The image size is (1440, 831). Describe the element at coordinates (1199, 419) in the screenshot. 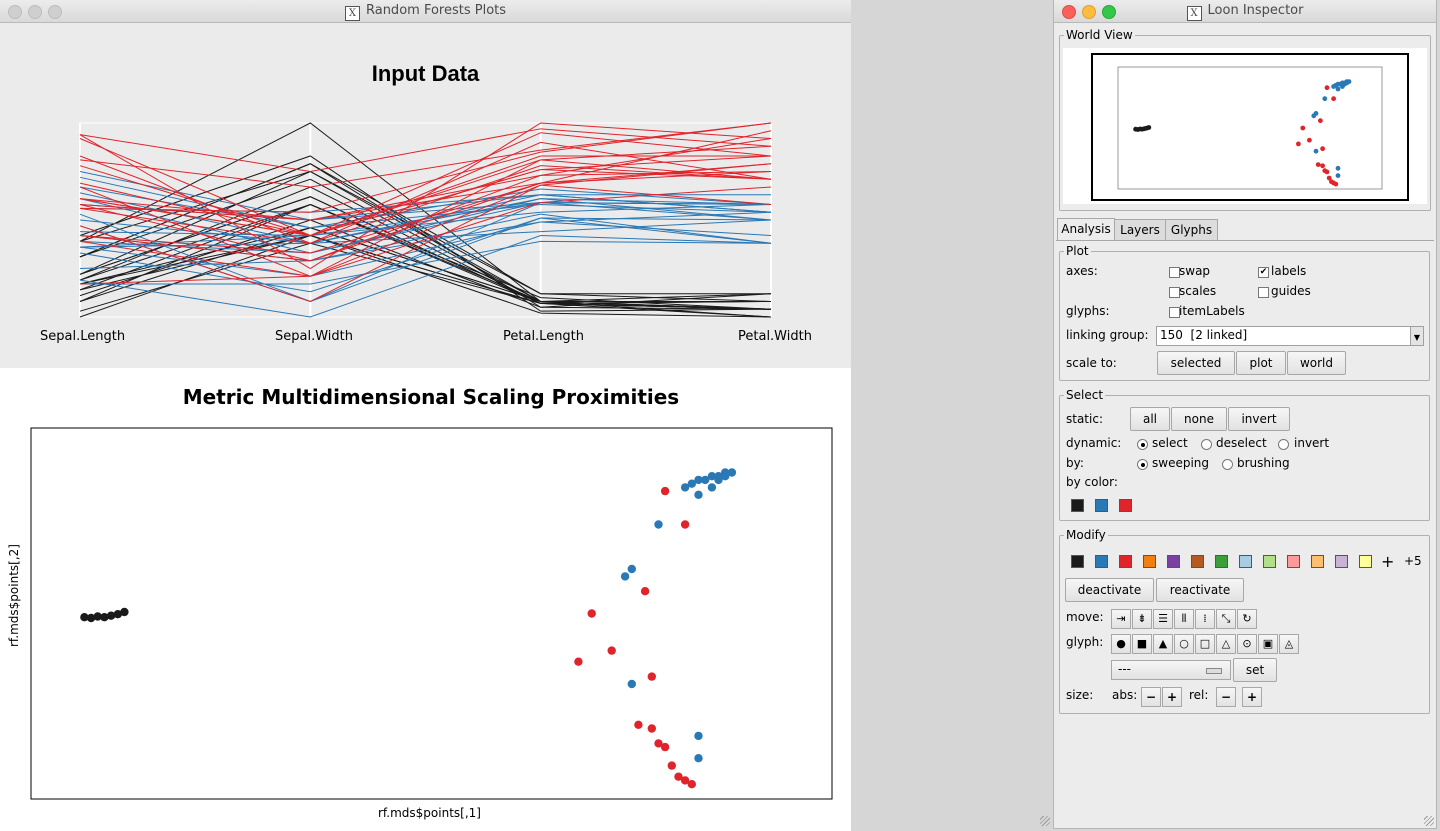

I see `select-none-button: none` at that location.